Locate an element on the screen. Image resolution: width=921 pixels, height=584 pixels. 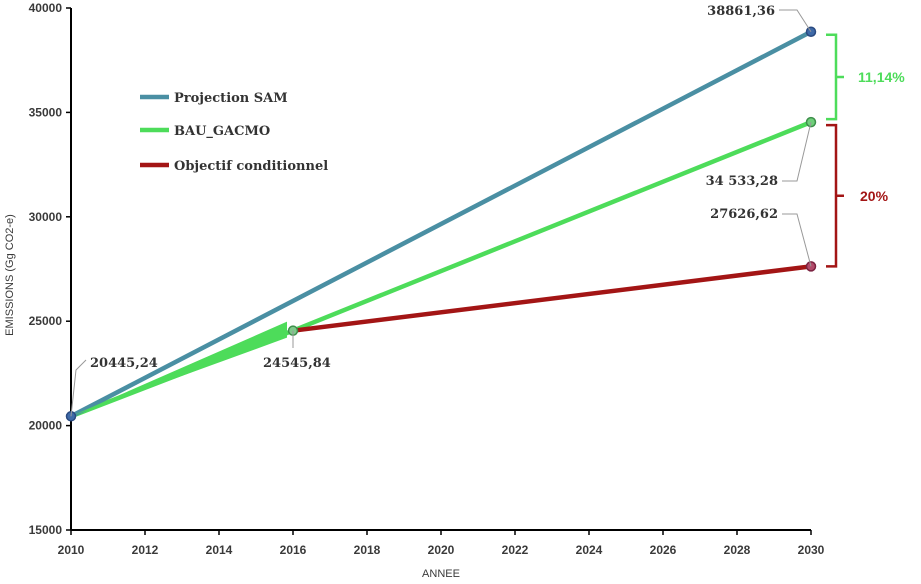
x-tick-label: 2014 is located at coordinates (219, 550).